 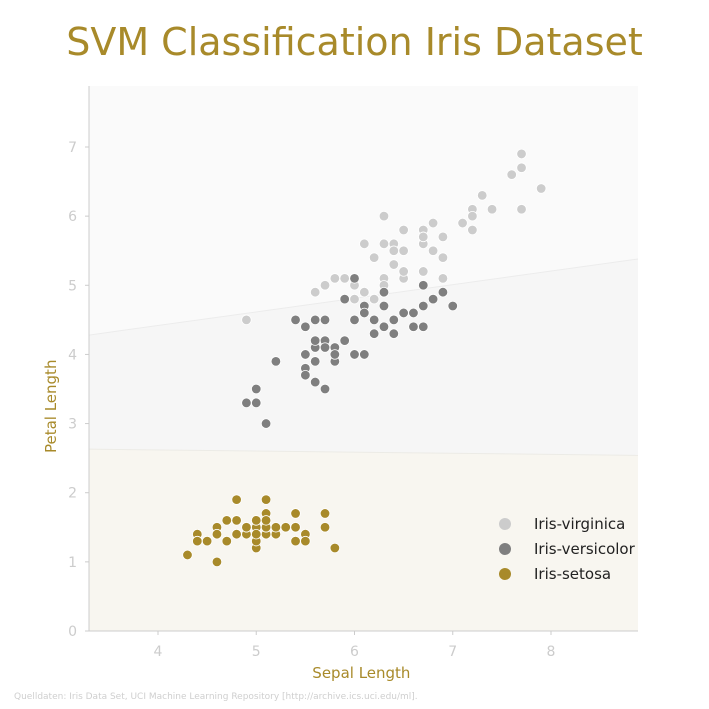 What do you see at coordinates (572, 574) in the screenshot?
I see `legend-label-setosa: Iris-setosa` at bounding box center [572, 574].